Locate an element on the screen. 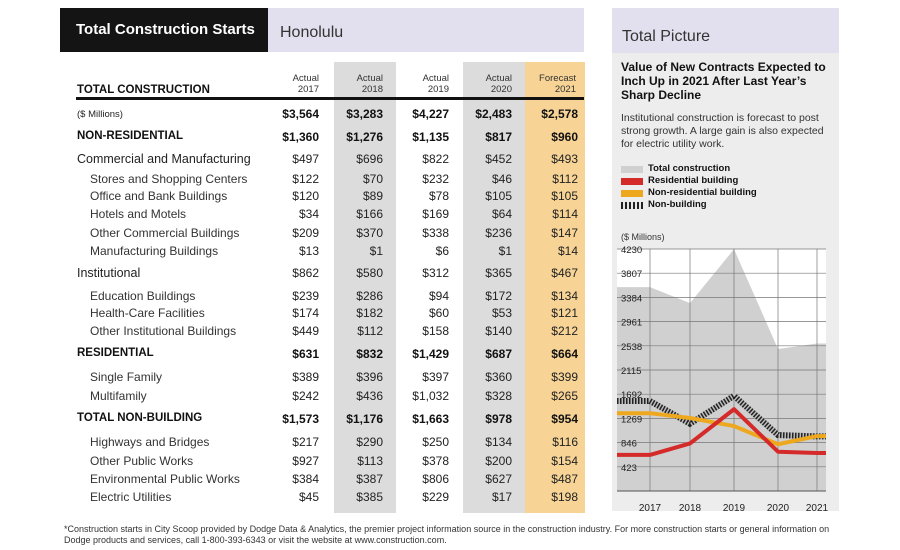  city-name: Honolulu is located at coordinates (312, 32).